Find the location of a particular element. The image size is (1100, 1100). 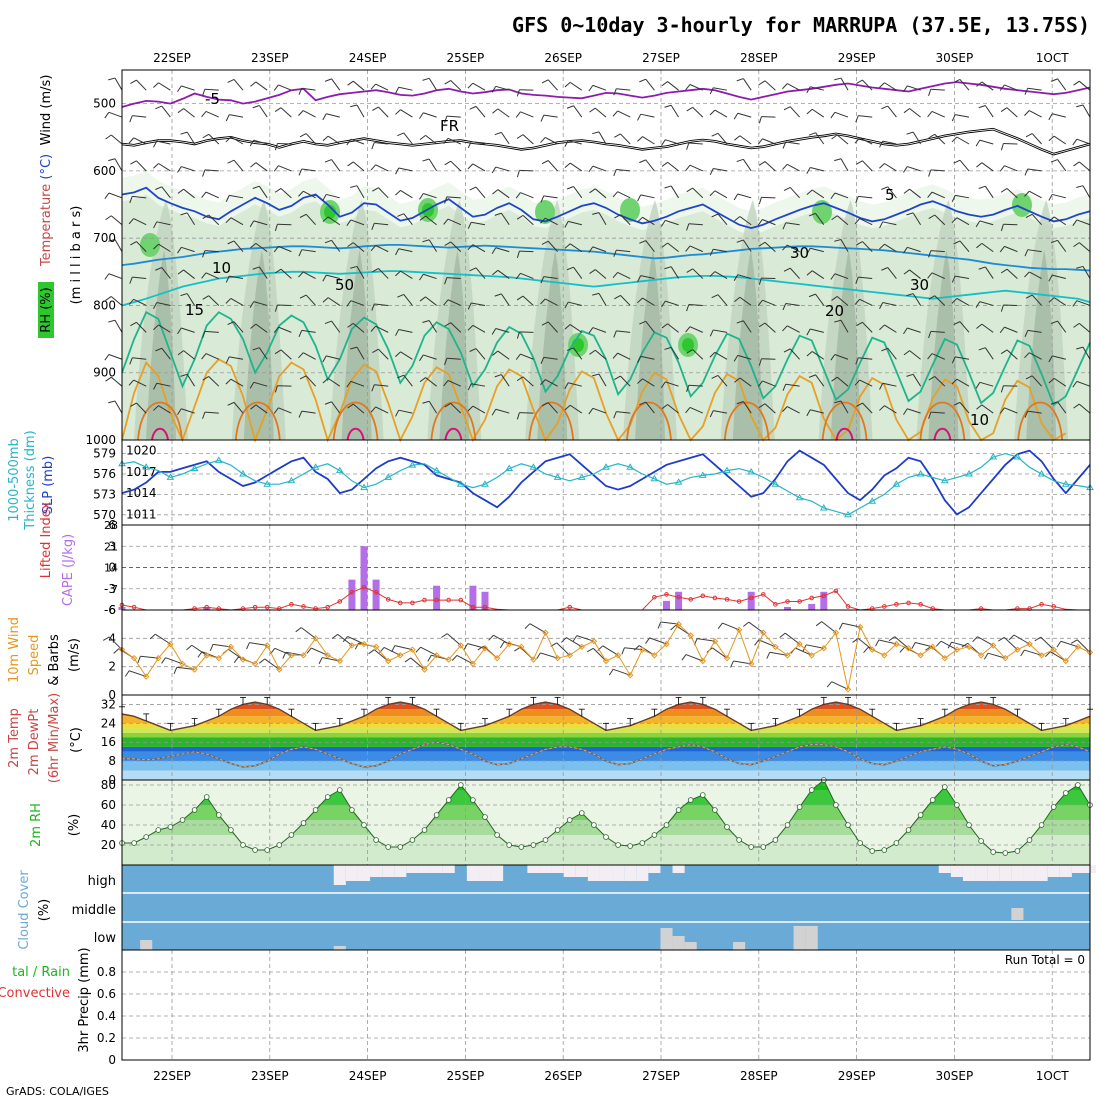

precip-total-label: tal / Rain is located at coordinates (41, 972).